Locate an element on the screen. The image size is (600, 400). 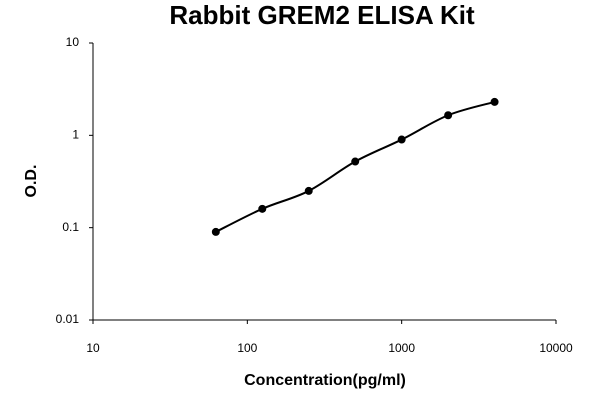
x-tick-label: 10000 is located at coordinates (556, 348).